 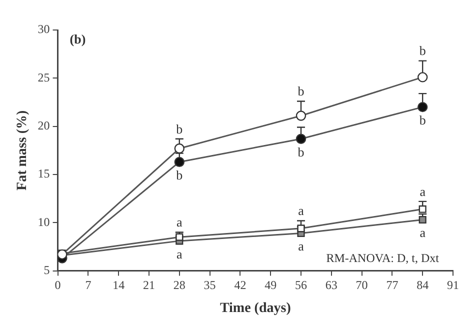 What do you see at coordinates (22, 150) in the screenshot?
I see `y-axis-title: Fat mass (%)` at bounding box center [22, 150].